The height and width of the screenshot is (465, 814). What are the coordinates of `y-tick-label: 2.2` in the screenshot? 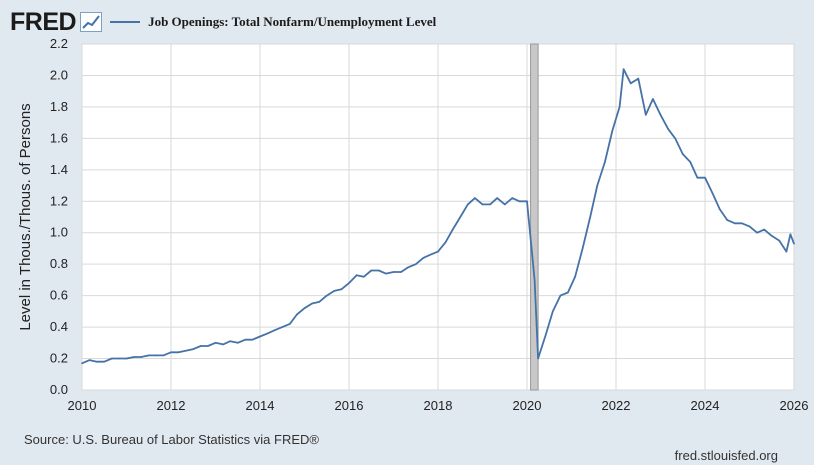 It's located at (59, 43).